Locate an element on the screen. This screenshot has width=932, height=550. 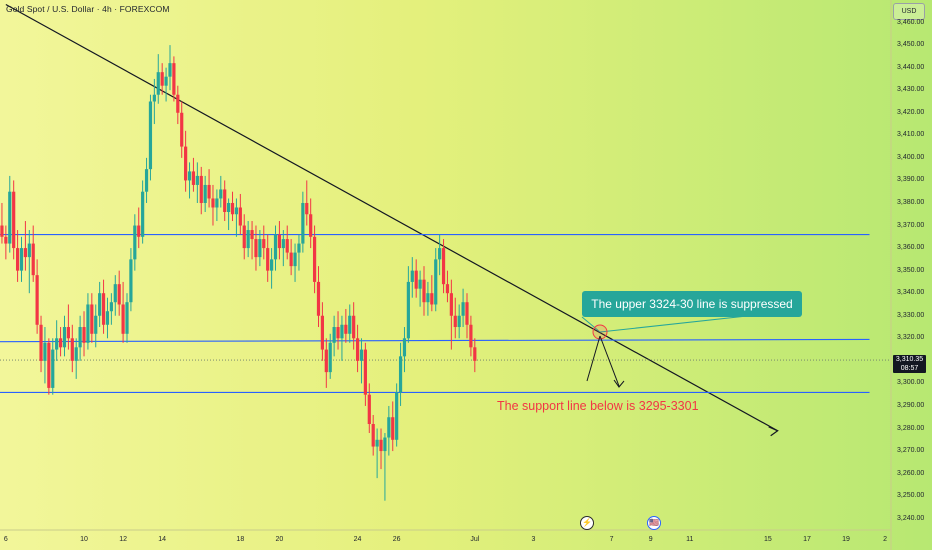
time-tick-label: 24 is located at coordinates (357, 539).